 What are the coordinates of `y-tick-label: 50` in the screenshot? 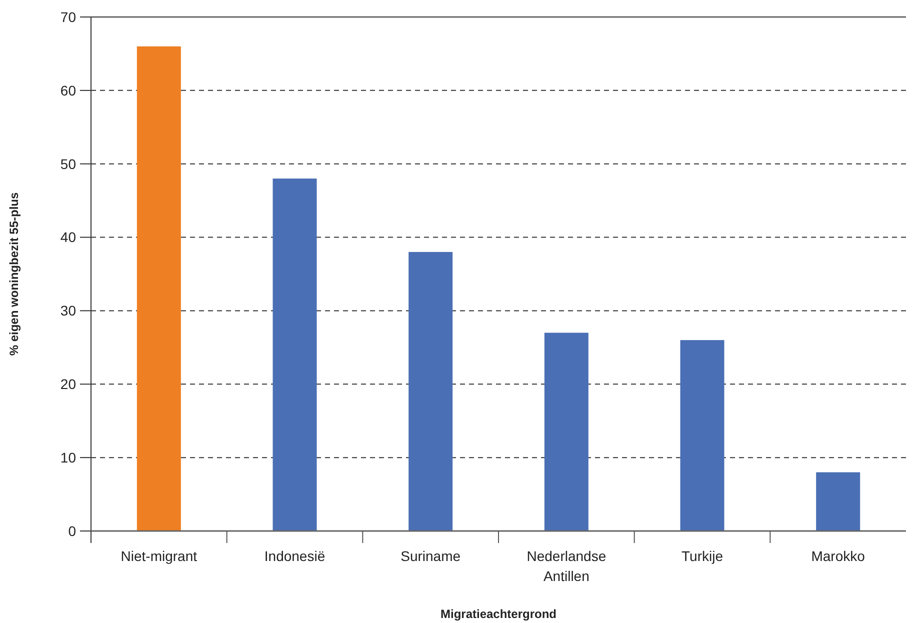 It's located at (68, 164).